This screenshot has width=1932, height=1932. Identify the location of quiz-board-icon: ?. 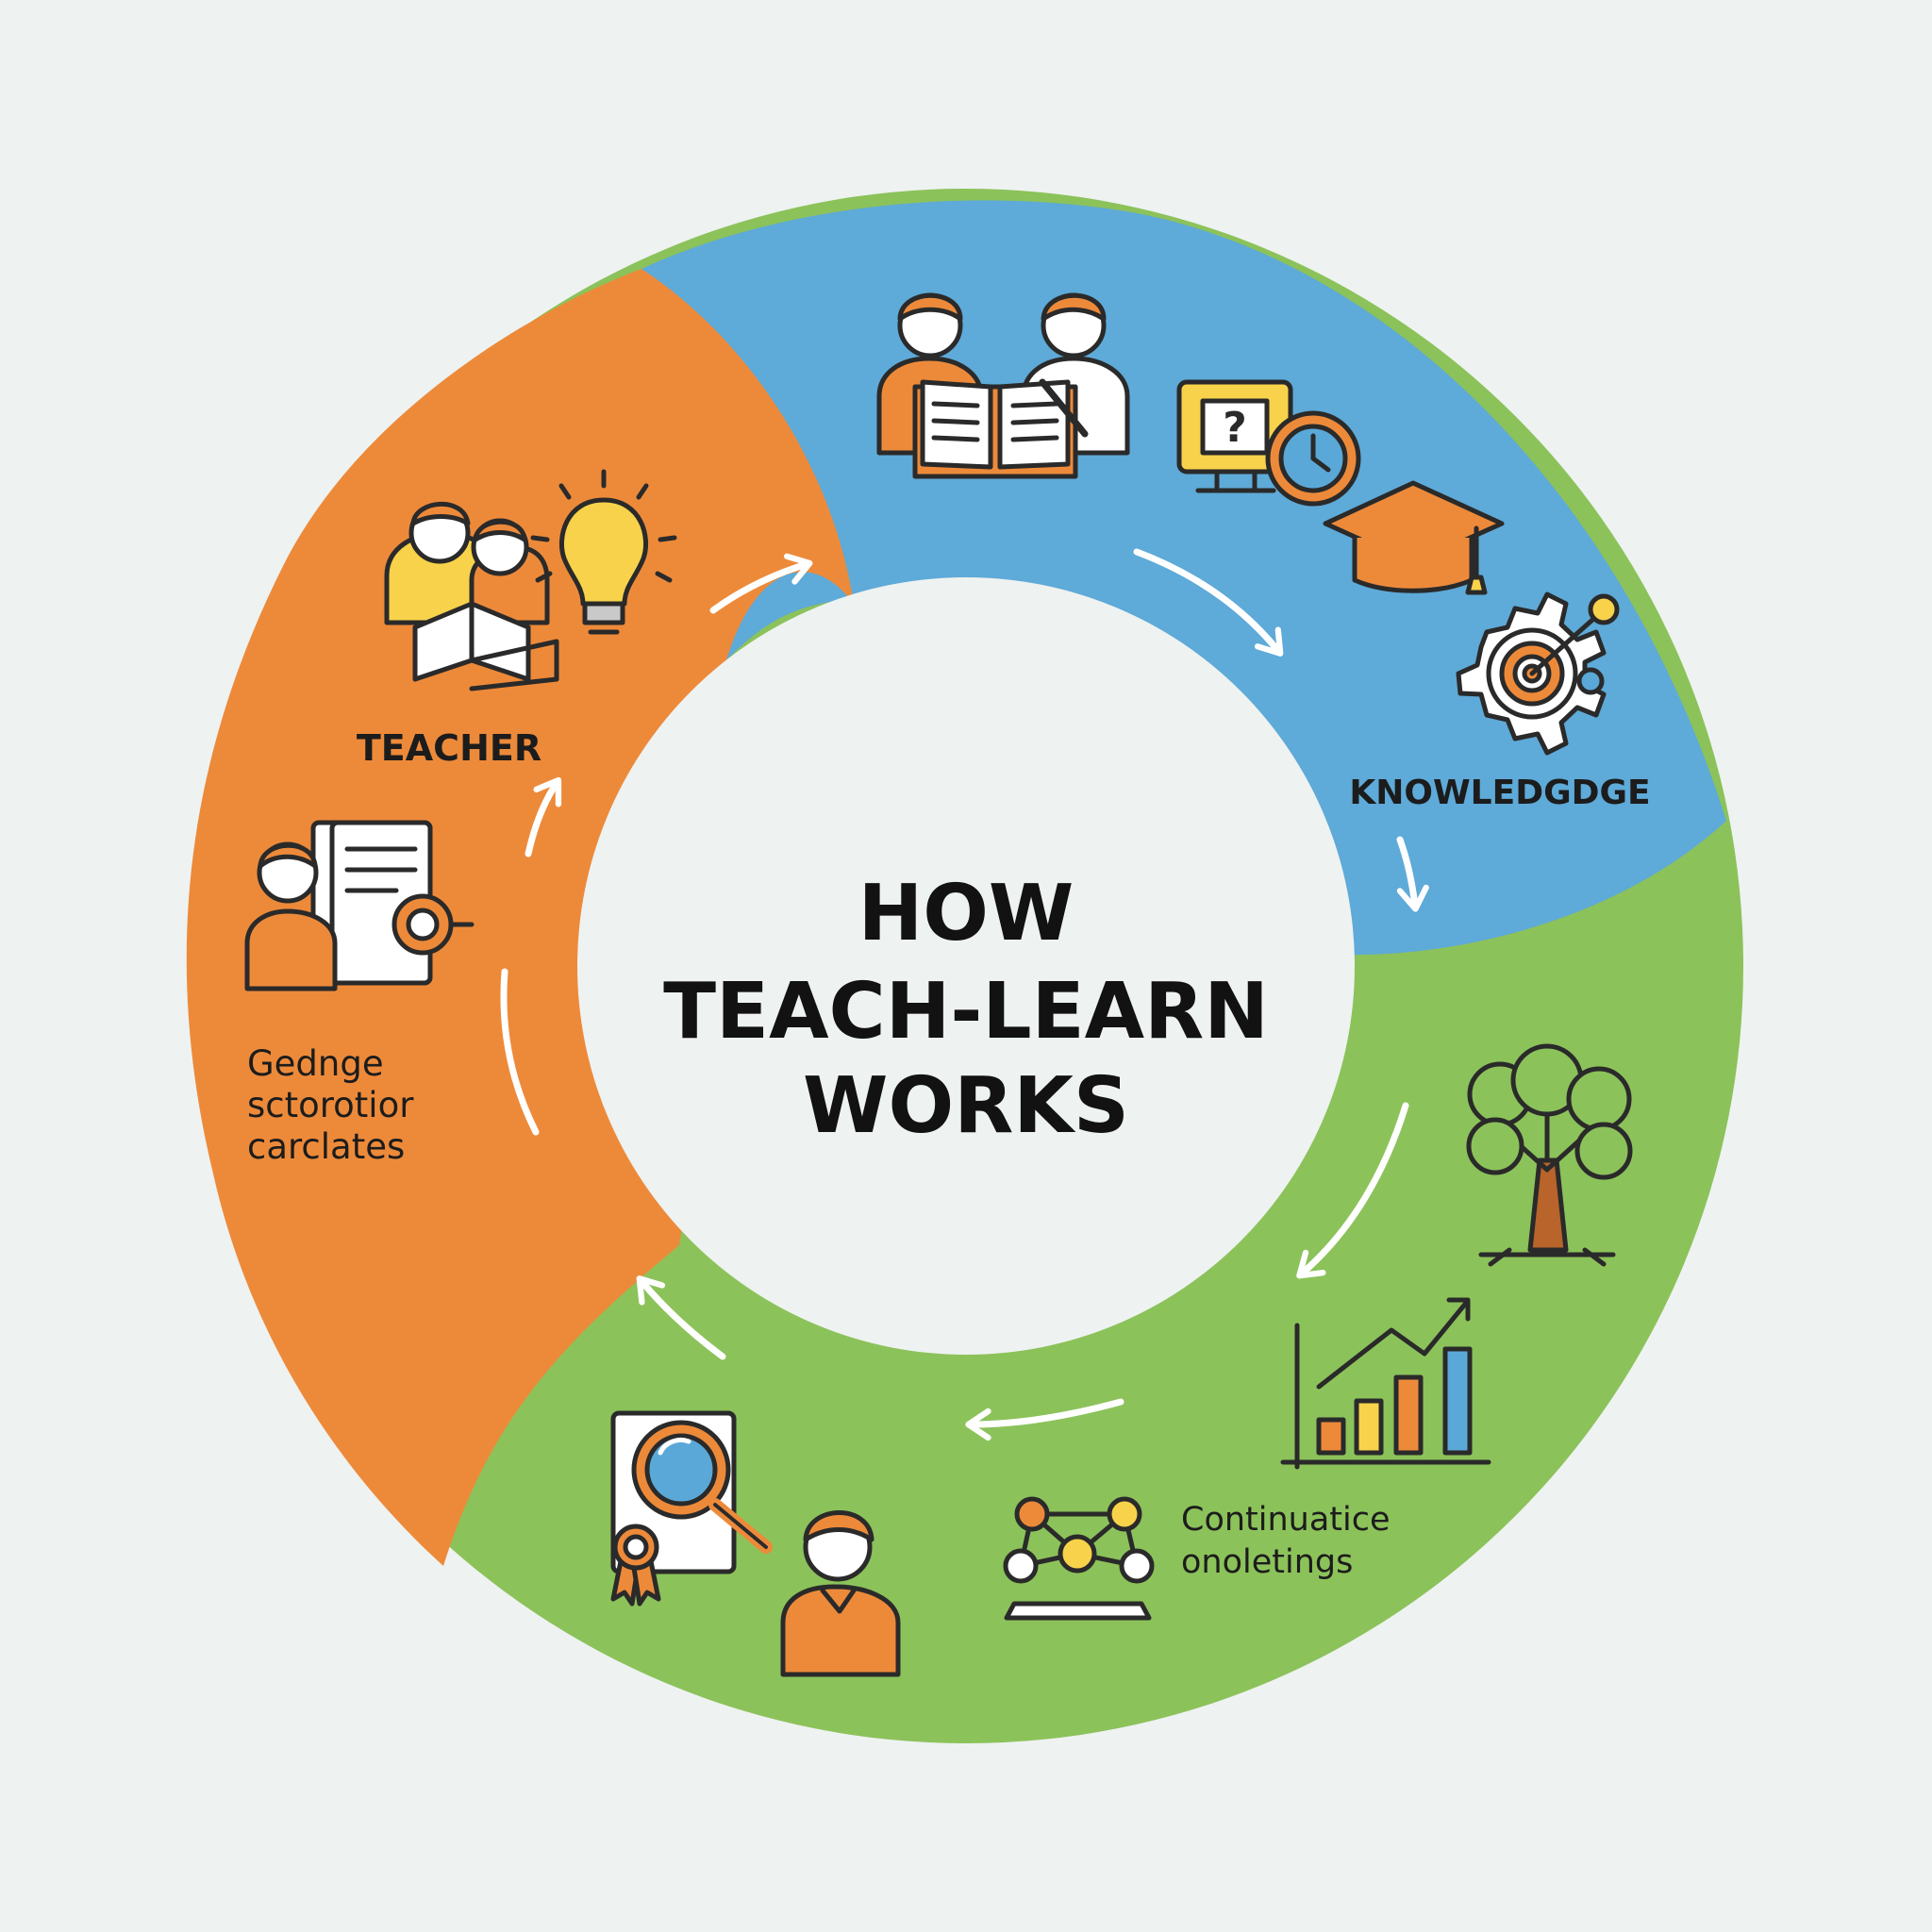
(1234, 436).